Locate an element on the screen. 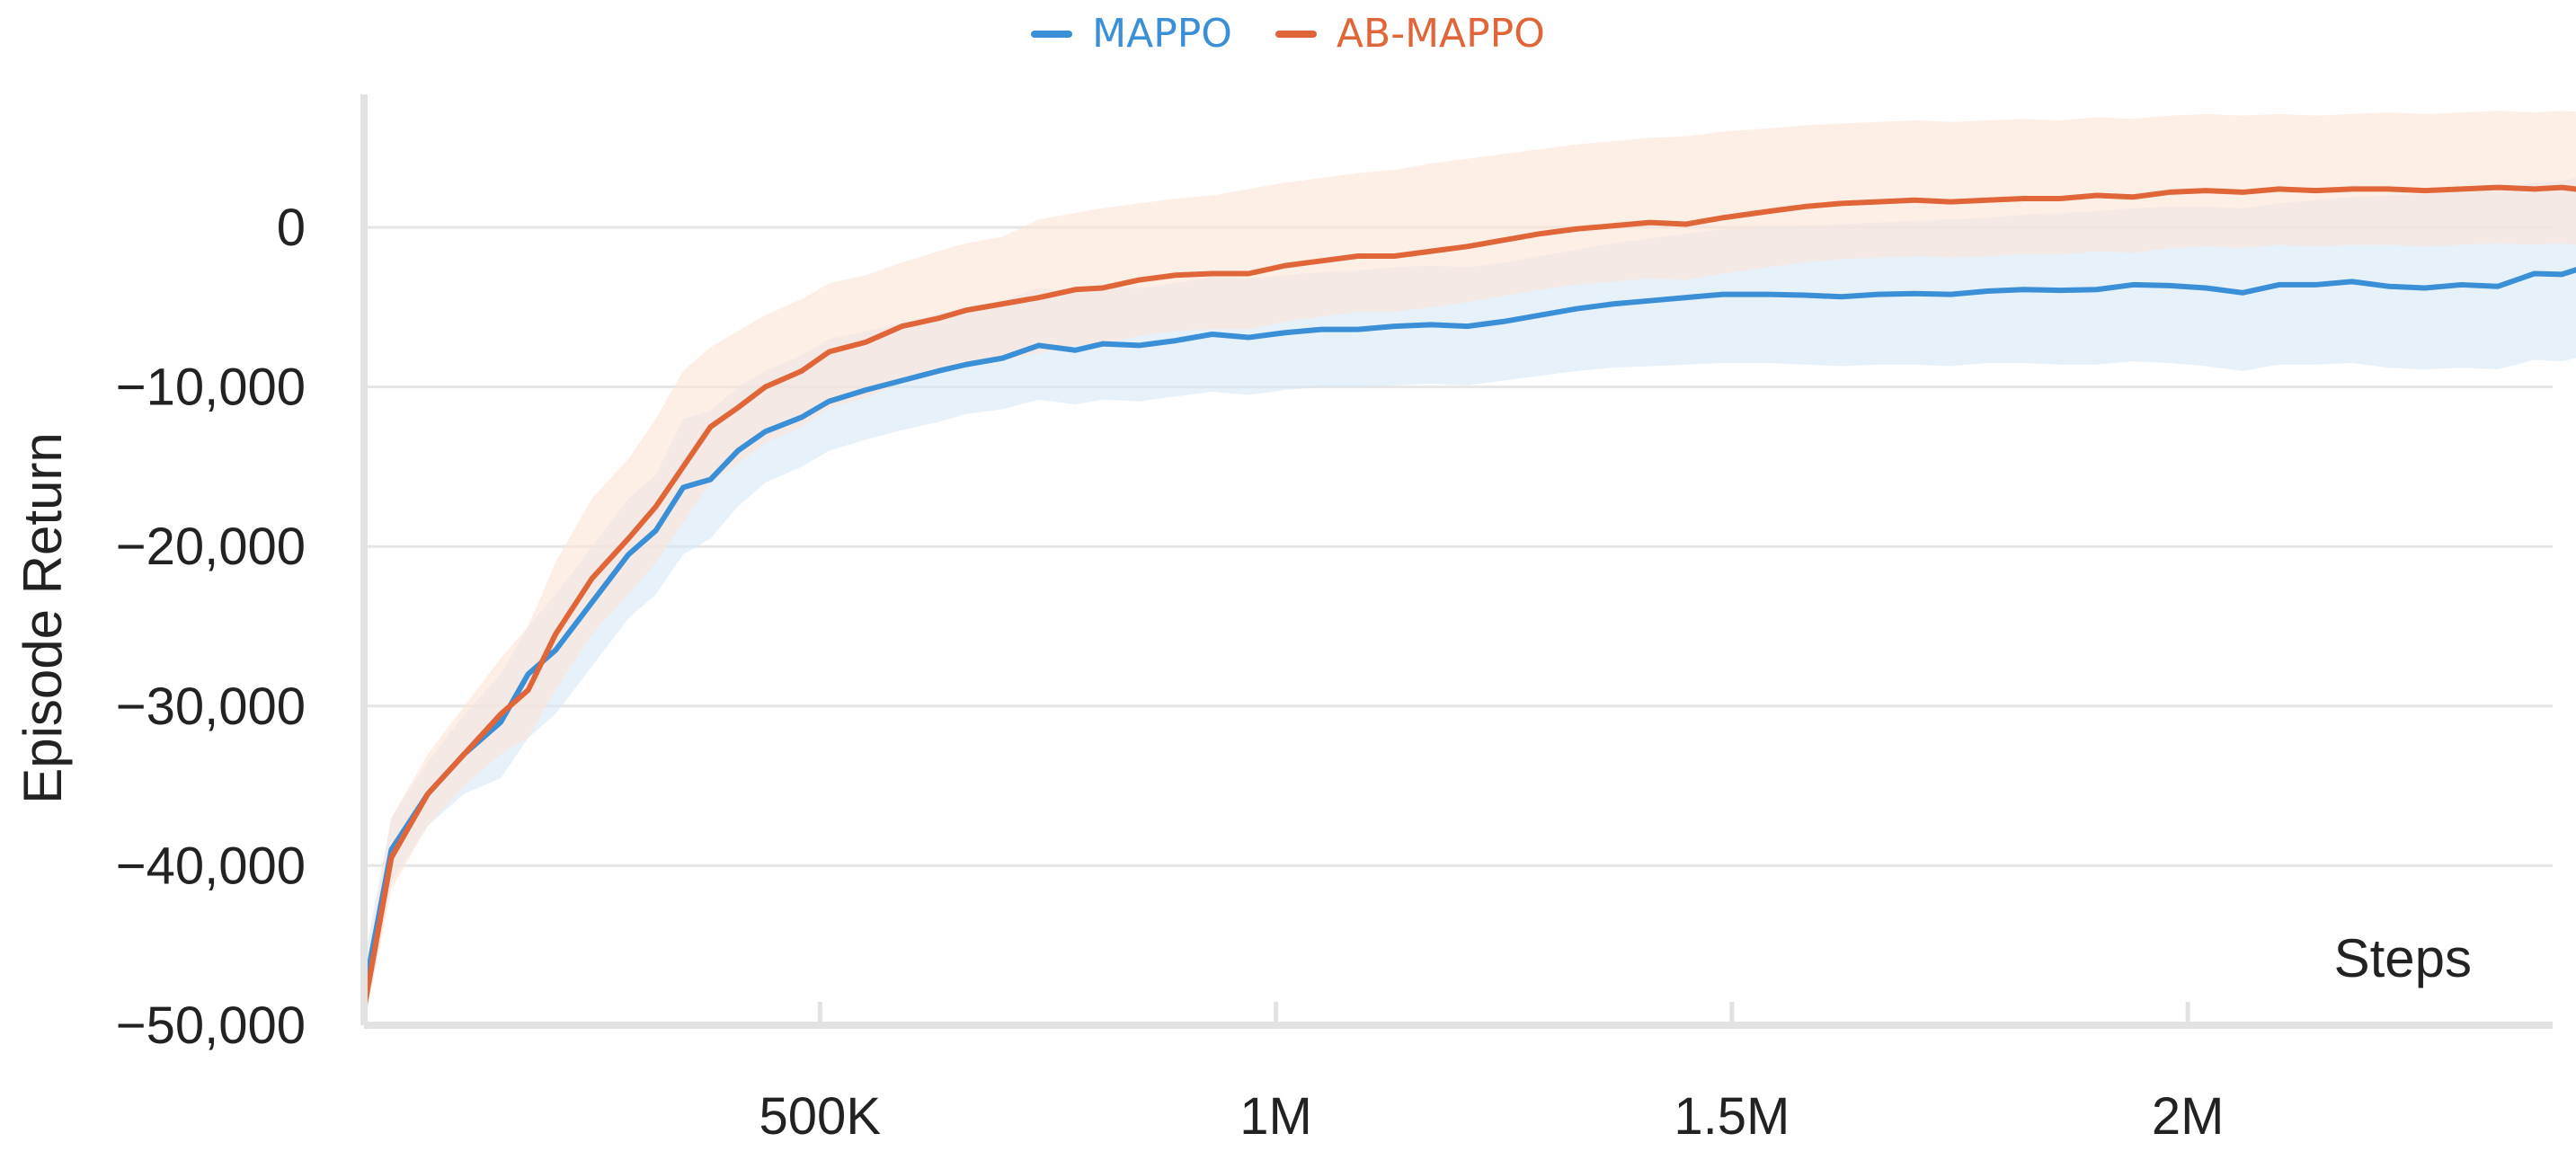  x-tick-label-0: 500K is located at coordinates (820, 1116).